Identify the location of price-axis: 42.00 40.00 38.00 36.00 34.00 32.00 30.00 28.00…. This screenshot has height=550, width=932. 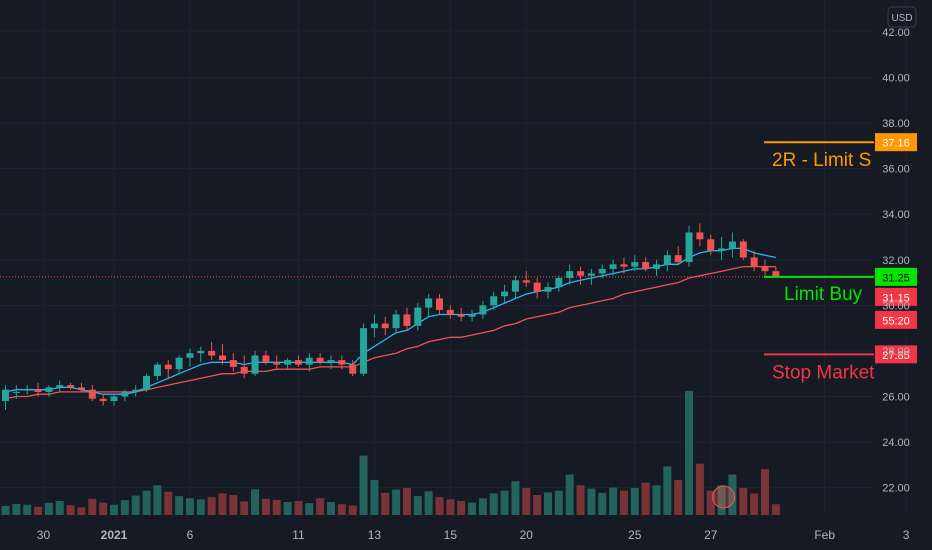
(896, 261).